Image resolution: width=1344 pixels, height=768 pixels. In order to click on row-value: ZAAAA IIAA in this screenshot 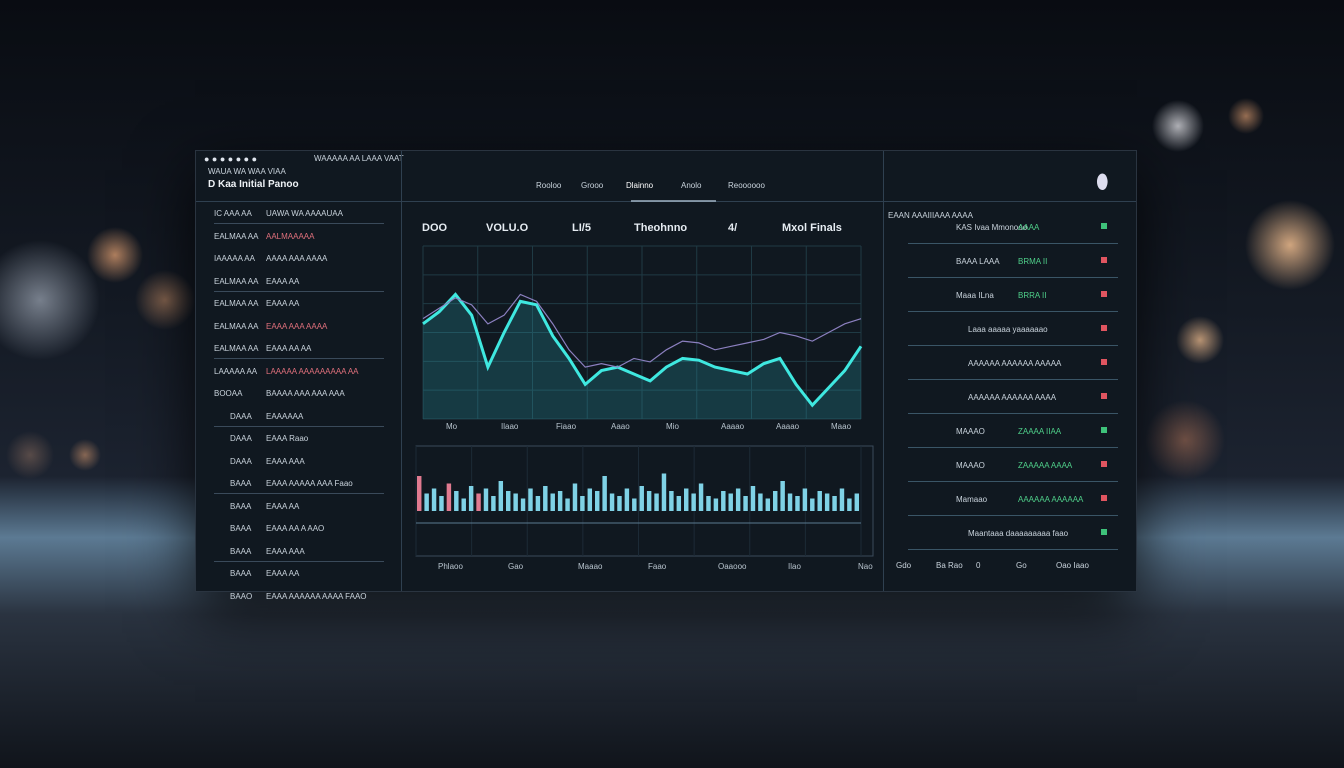, I will do `click(1040, 431)`.